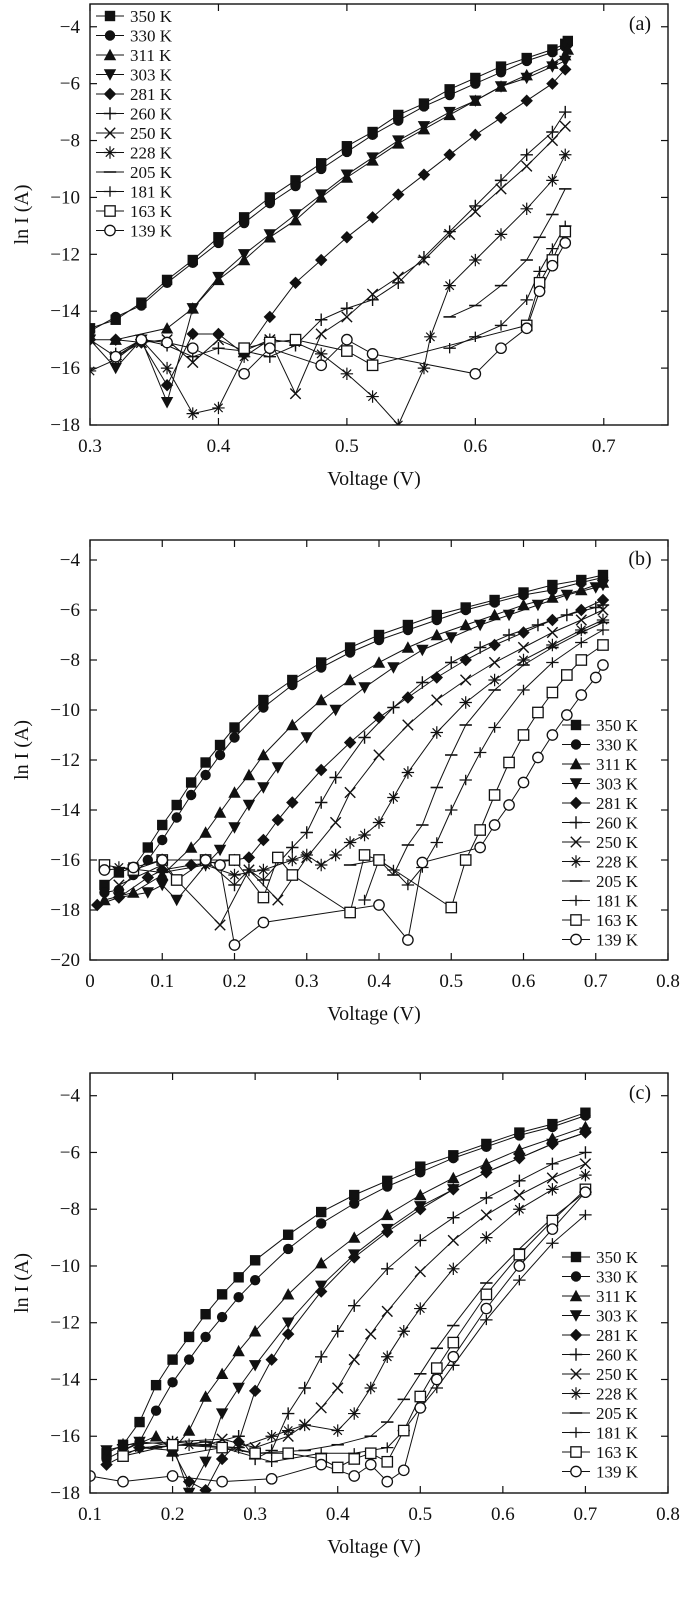  I want to click on x-tick-label: 0.1, so click(162, 981).